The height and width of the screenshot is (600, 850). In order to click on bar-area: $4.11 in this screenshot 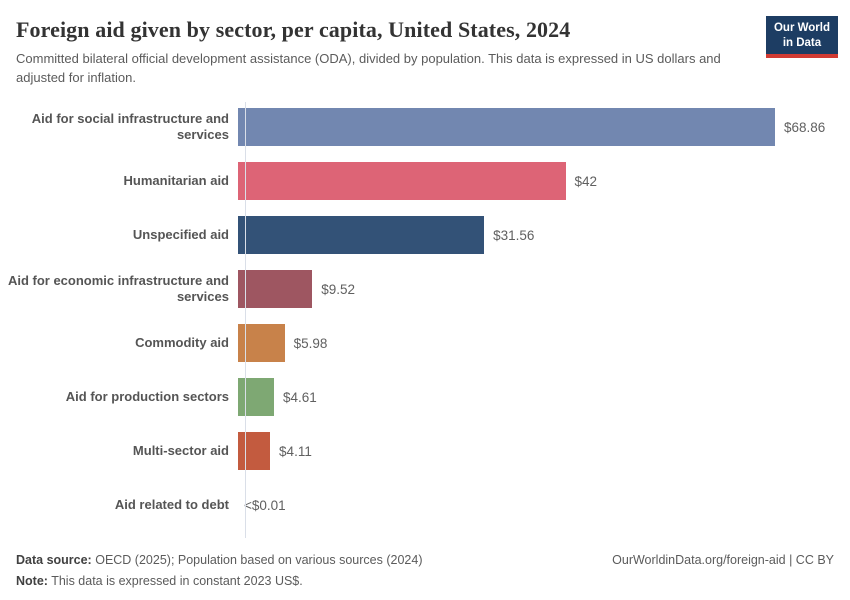, I will do `click(543, 451)`.